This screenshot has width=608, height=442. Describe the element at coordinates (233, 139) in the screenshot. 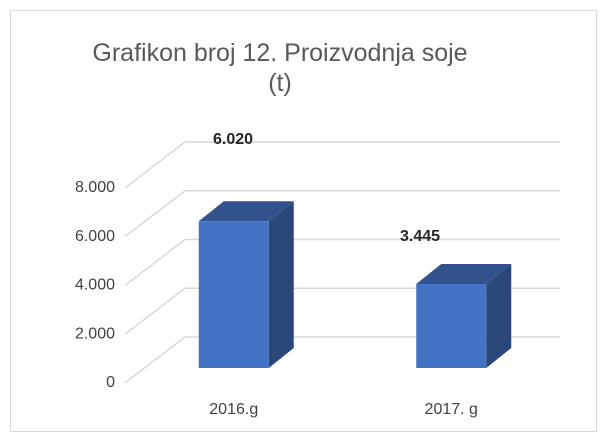

I see `data-label: 6.020` at that location.